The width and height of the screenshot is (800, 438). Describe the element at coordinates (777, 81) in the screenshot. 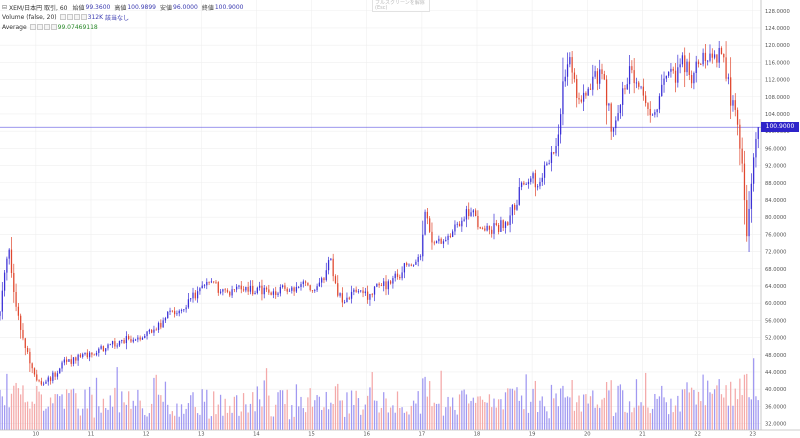

I see `price-tick-label: 112.0000` at that location.